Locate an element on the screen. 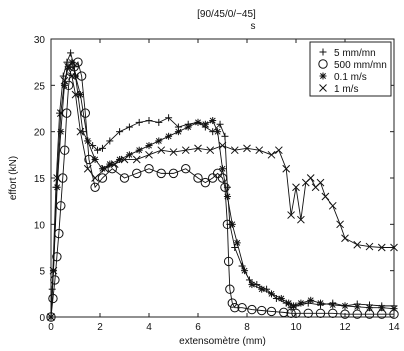 The width and height of the screenshot is (404, 351). chart-title-subscript: s is located at coordinates (253, 26).